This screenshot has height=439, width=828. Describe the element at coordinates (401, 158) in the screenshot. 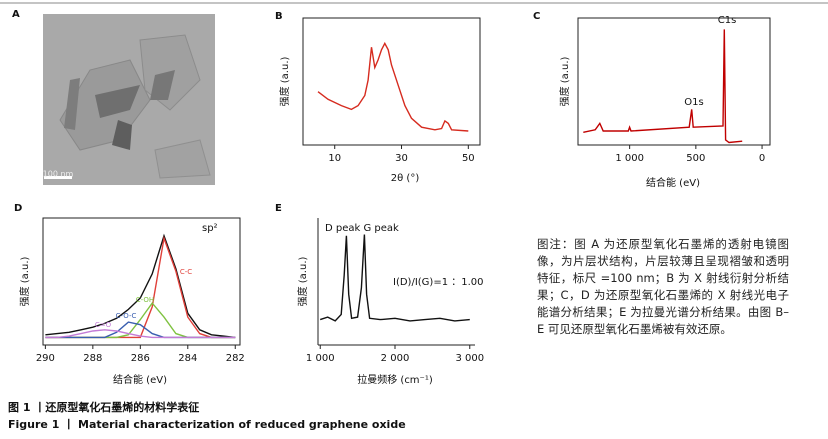

I see `x-tick-label: 30` at that location.